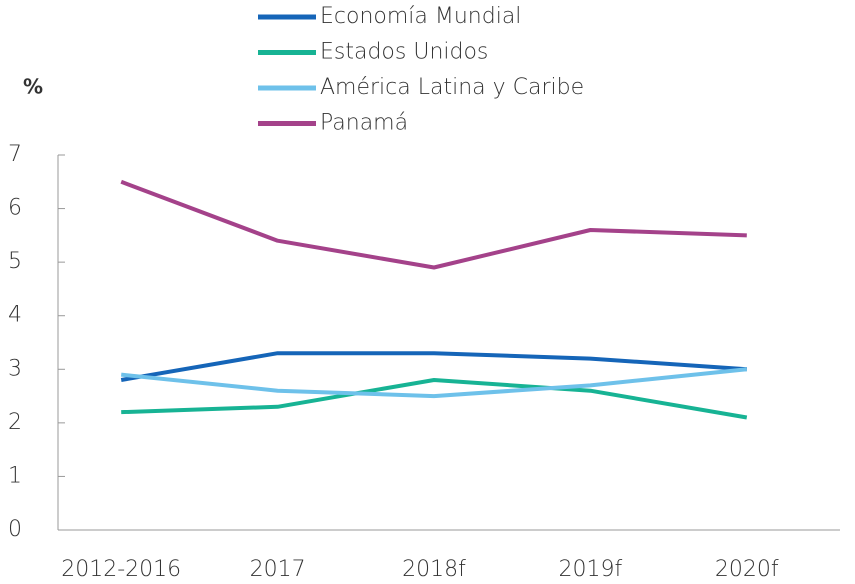  What do you see at coordinates (15, 261) in the screenshot?
I see `y-tick-label: 5` at bounding box center [15, 261].